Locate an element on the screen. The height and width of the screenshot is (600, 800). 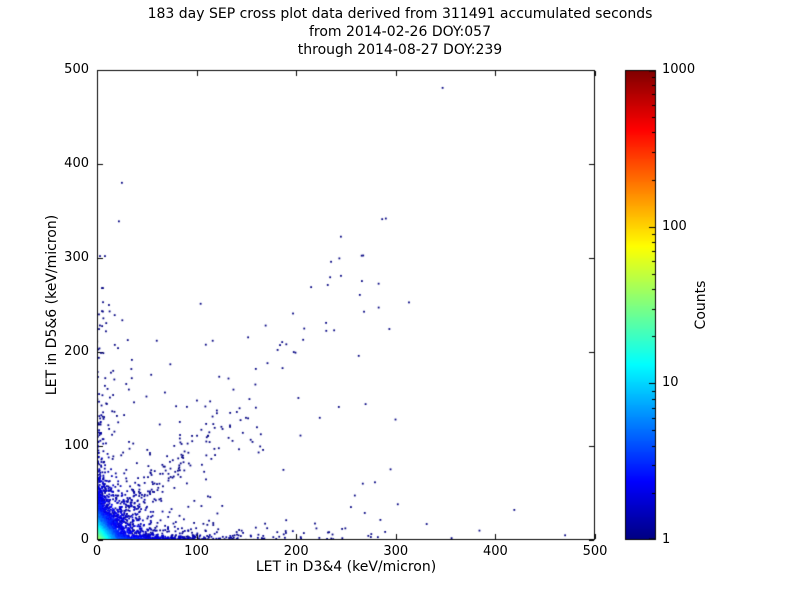
y-axis-label: LET in D5&6 (keV/micron) is located at coordinates (52, 305).